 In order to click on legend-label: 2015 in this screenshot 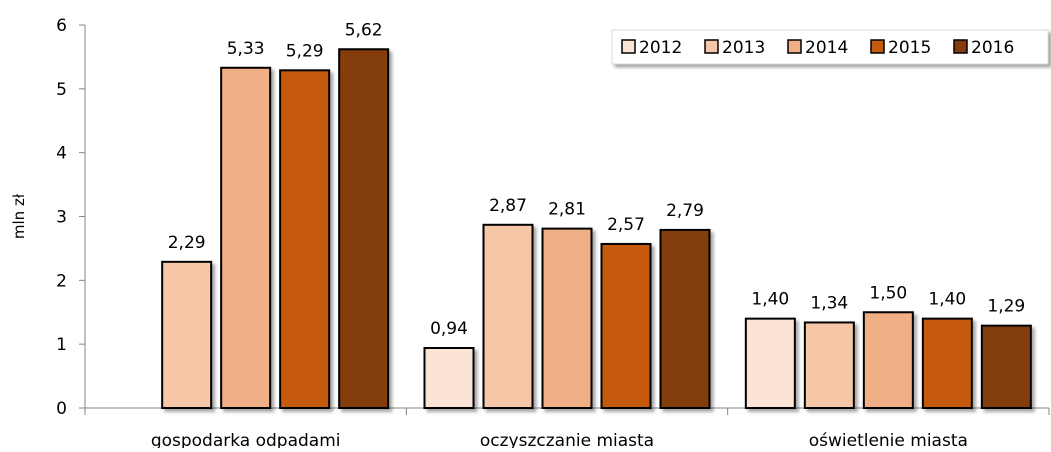, I will do `click(909, 48)`.